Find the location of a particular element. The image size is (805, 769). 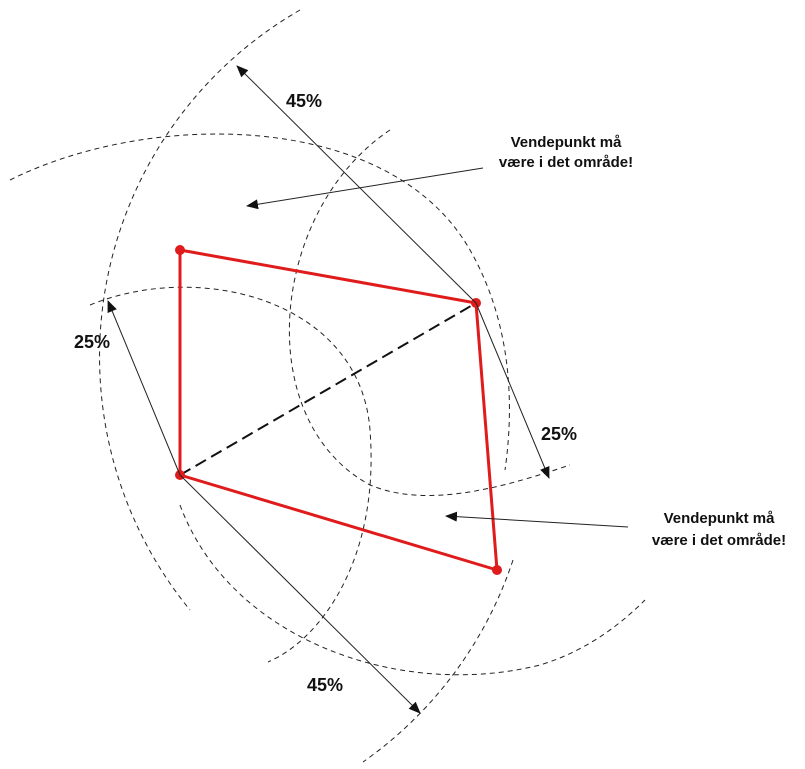

label-right-percent: 25% is located at coordinates (559, 434).